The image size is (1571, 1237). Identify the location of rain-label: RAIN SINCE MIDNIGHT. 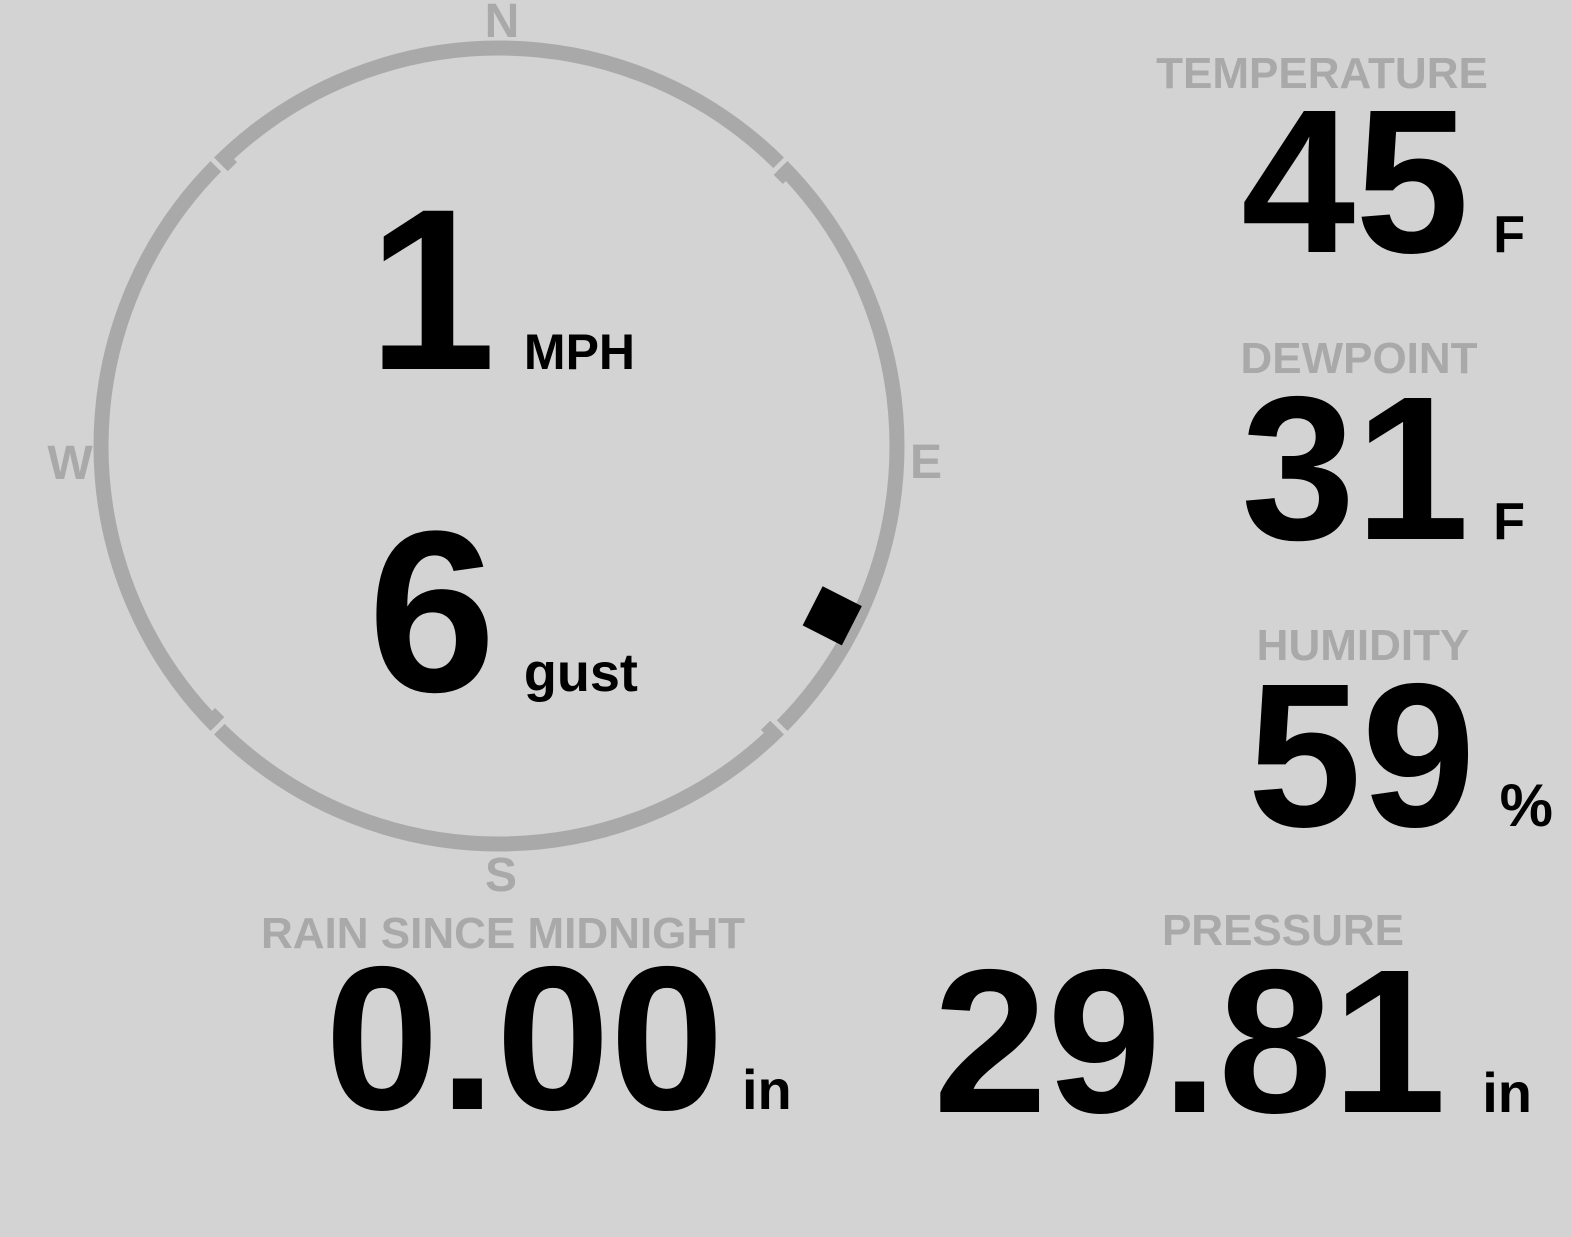
(503, 933).